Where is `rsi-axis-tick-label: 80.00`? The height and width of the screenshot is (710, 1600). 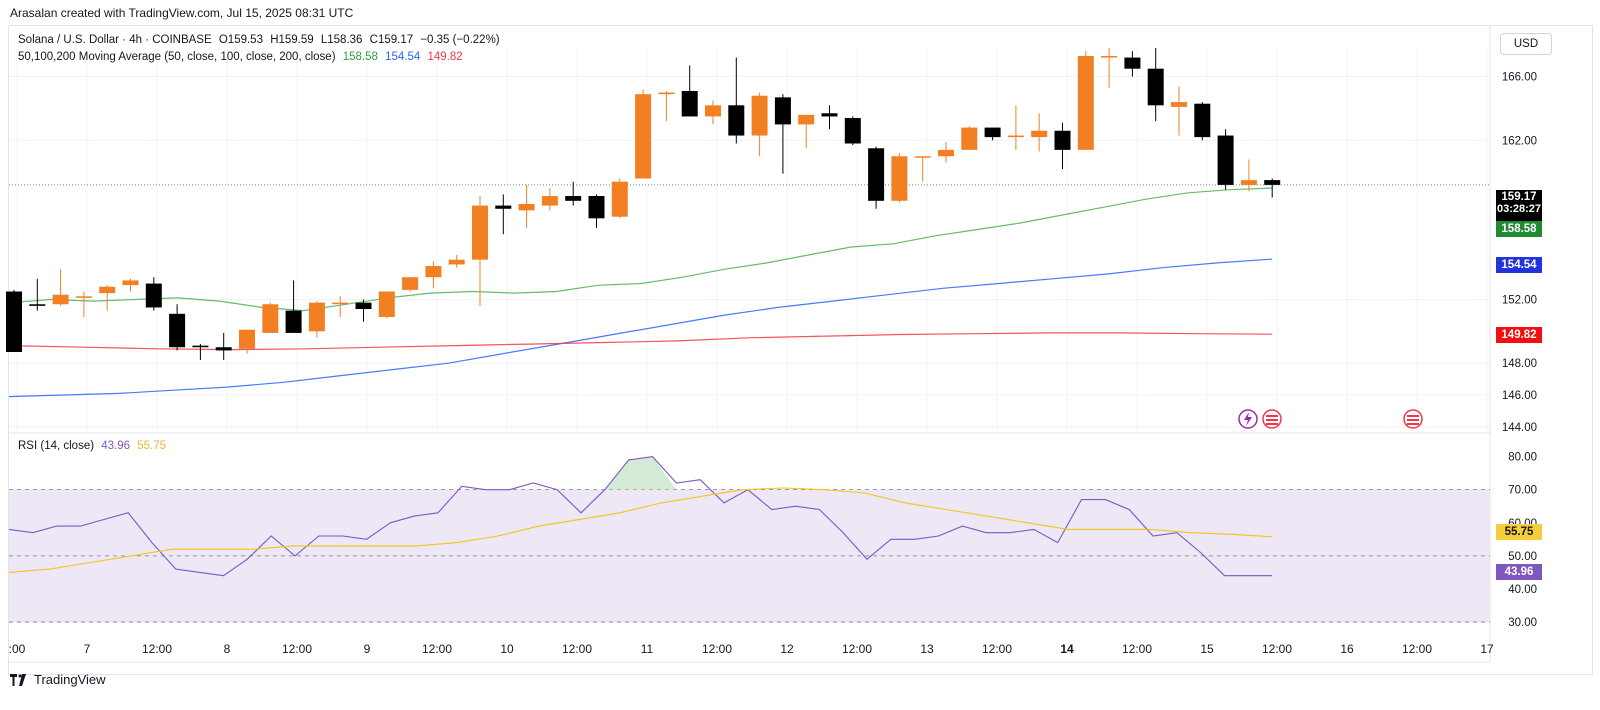 rsi-axis-tick-label: 80.00 is located at coordinates (1522, 458).